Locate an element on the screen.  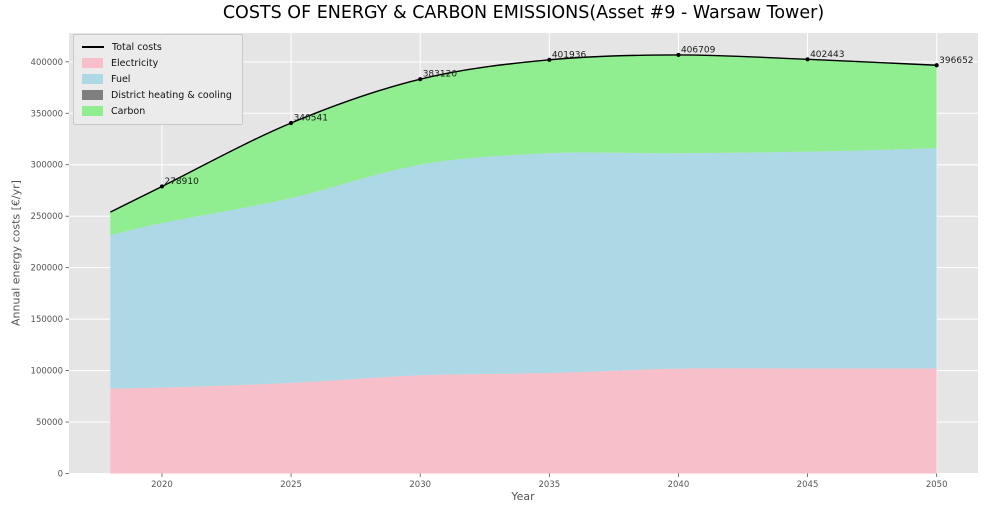
legend-label-fuel: Fuel is located at coordinates (121, 79).